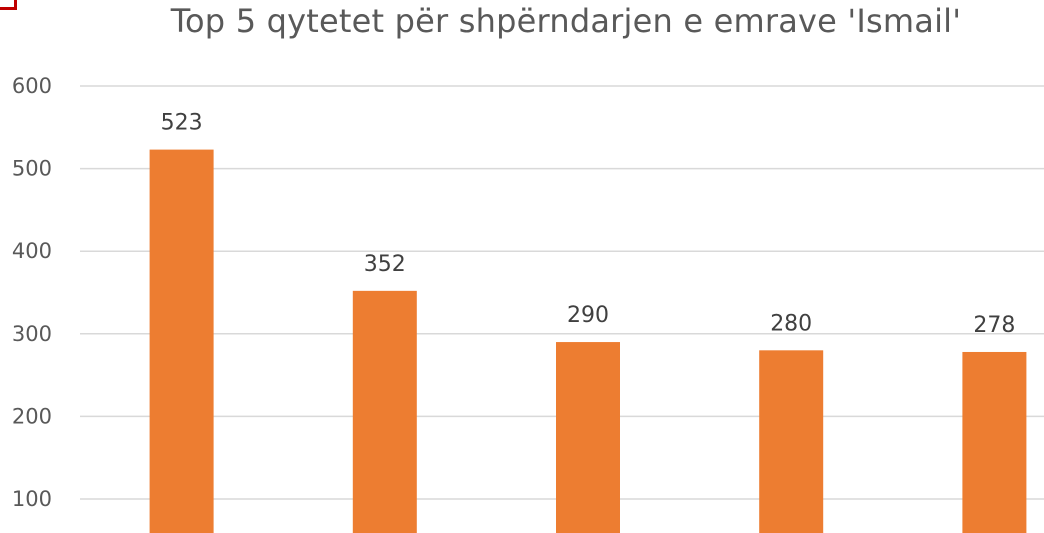 This screenshot has width=1044, height=533. What do you see at coordinates (32, 292) in the screenshot?
I see `y-axis-ticks: 100 200 300 400 500 600` at bounding box center [32, 292].